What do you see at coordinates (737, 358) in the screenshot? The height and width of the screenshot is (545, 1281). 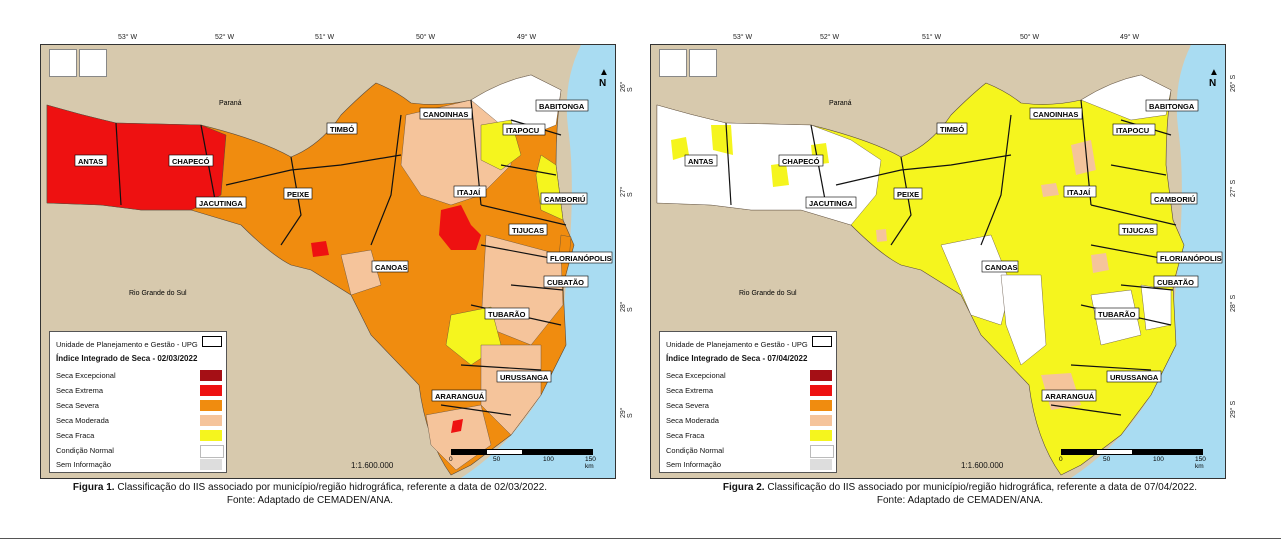 I see `legend-title: Índice Integrado de Seca - 07/04/2022` at bounding box center [737, 358].